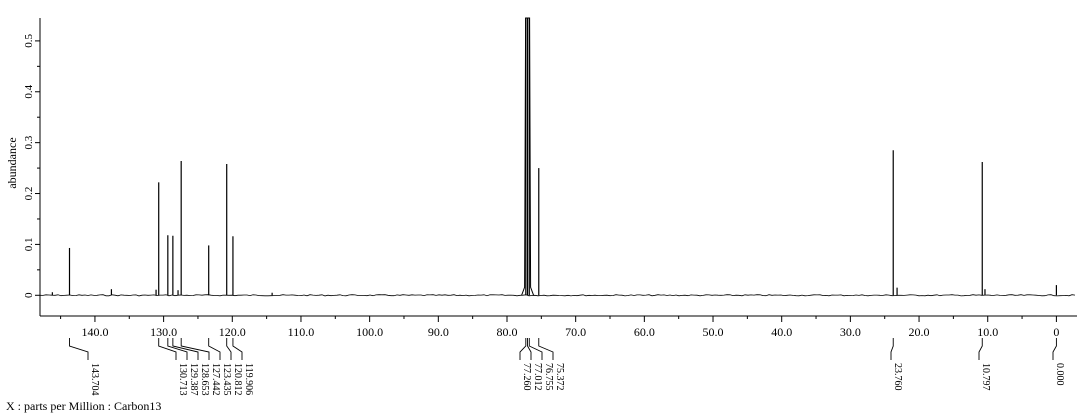  Describe the element at coordinates (526, 377) in the screenshot. I see `peak-label: 77.260` at that location.